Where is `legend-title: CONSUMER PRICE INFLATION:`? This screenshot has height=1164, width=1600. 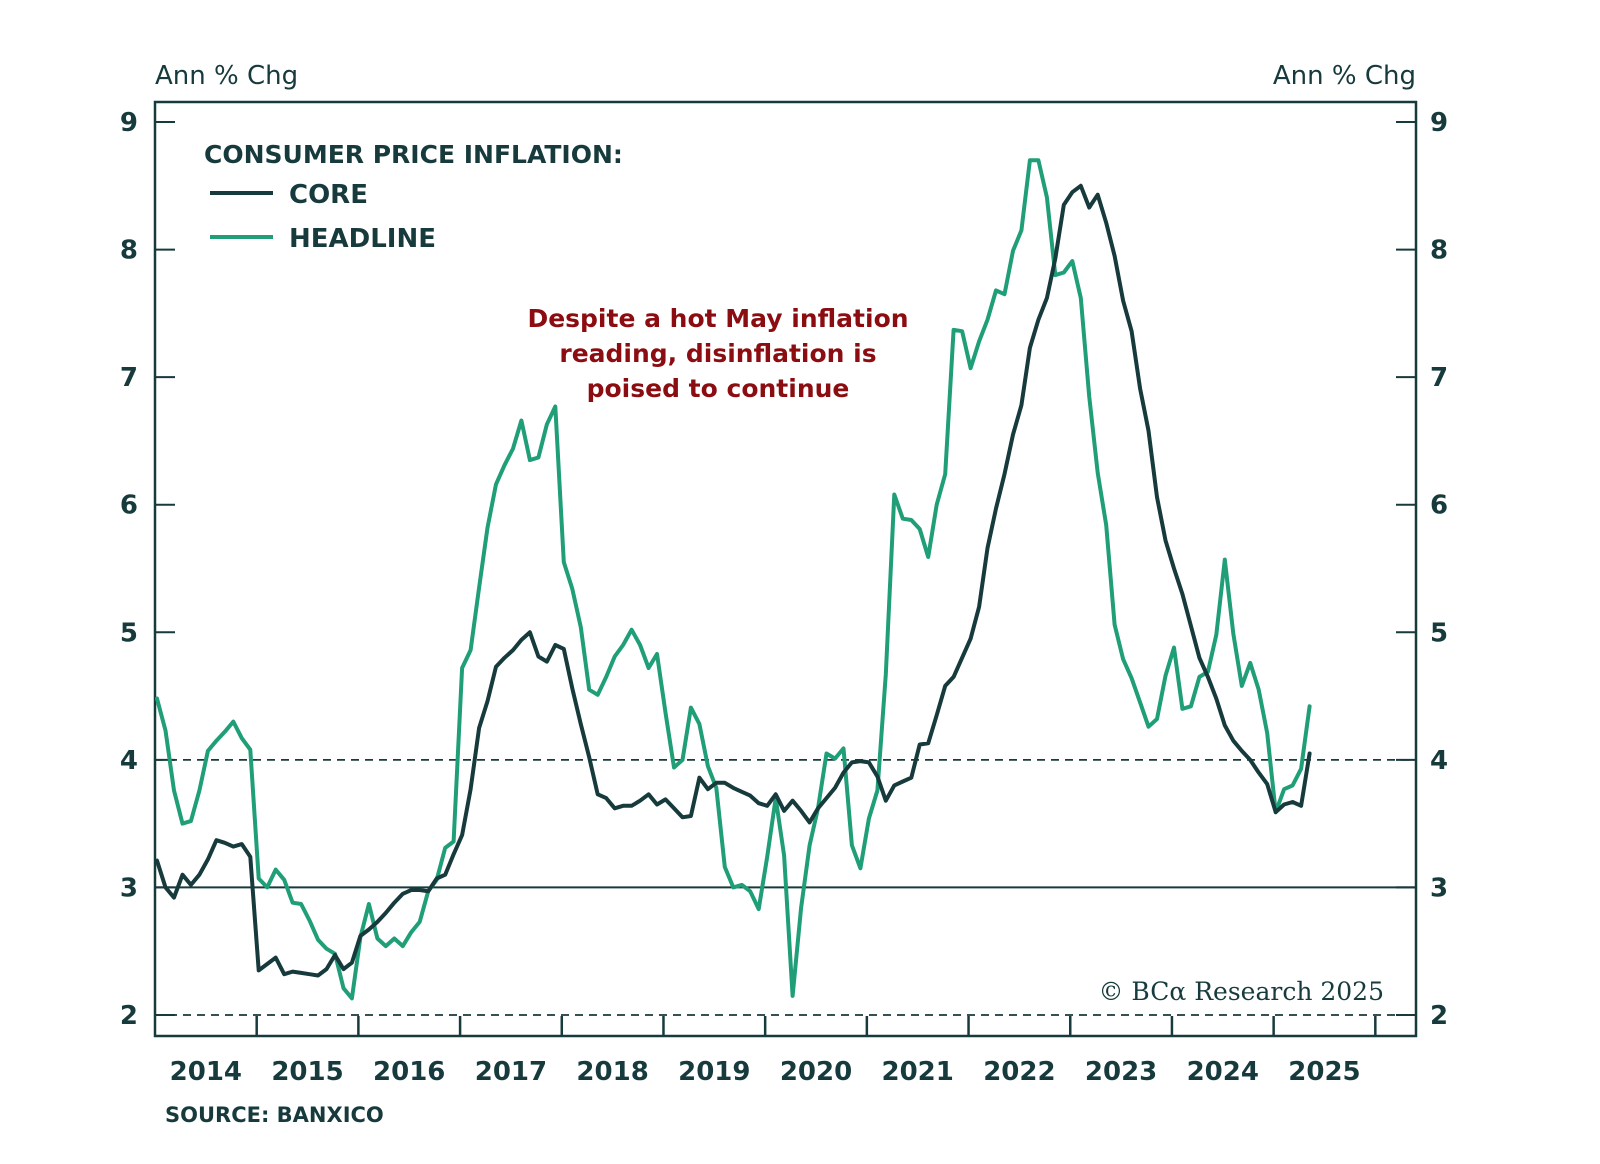 legend-title: CONSUMER PRICE INFLATION: is located at coordinates (413, 154).